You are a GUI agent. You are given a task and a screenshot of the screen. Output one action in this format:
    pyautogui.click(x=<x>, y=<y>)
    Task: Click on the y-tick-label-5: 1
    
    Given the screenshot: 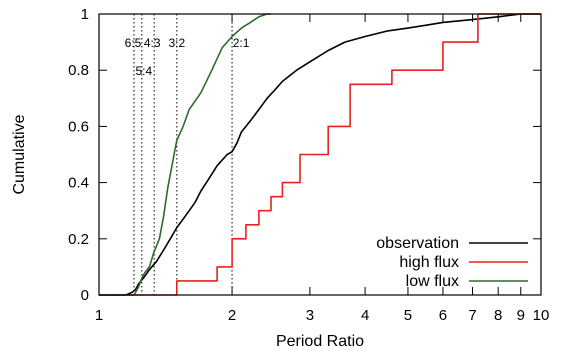 What is the action you would take?
    pyautogui.click(x=85, y=14)
    